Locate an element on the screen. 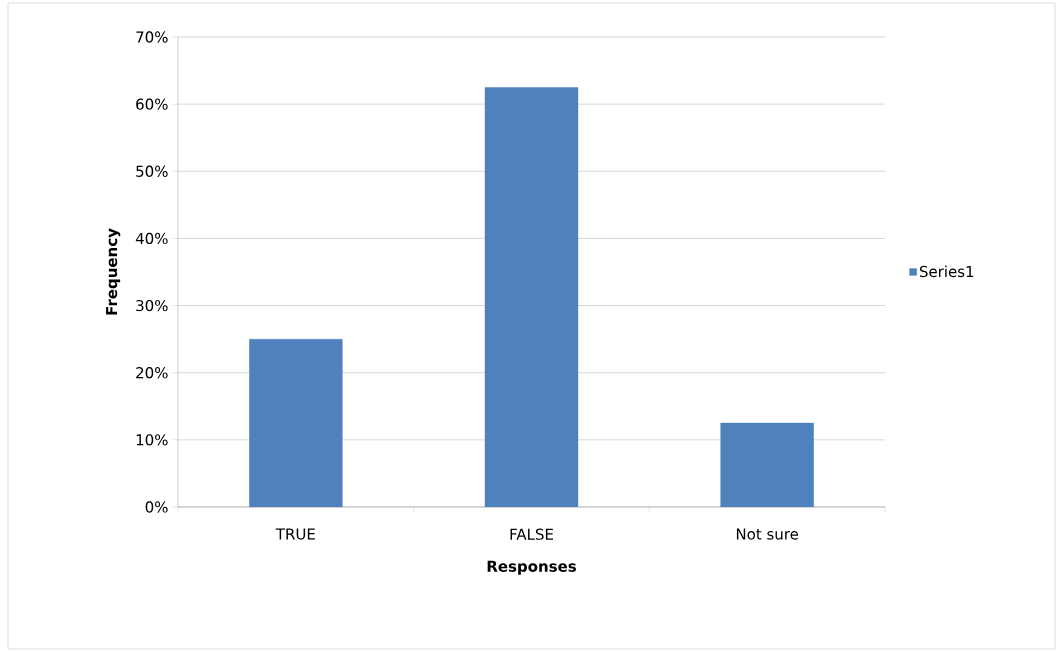 This screenshot has width=1063, height=652. x-tick-label: FALSE is located at coordinates (531, 534).